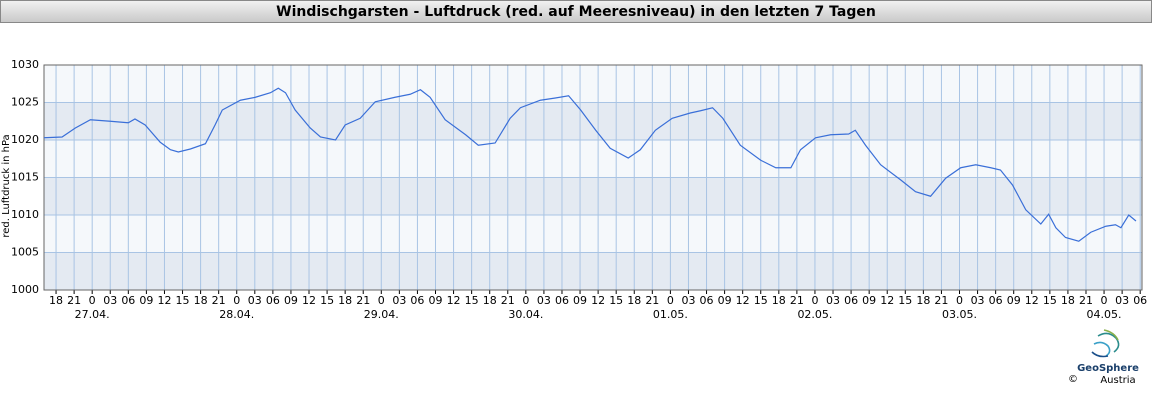  Describe the element at coordinates (959, 314) in the screenshot. I see `day-label: 03.05.` at that location.